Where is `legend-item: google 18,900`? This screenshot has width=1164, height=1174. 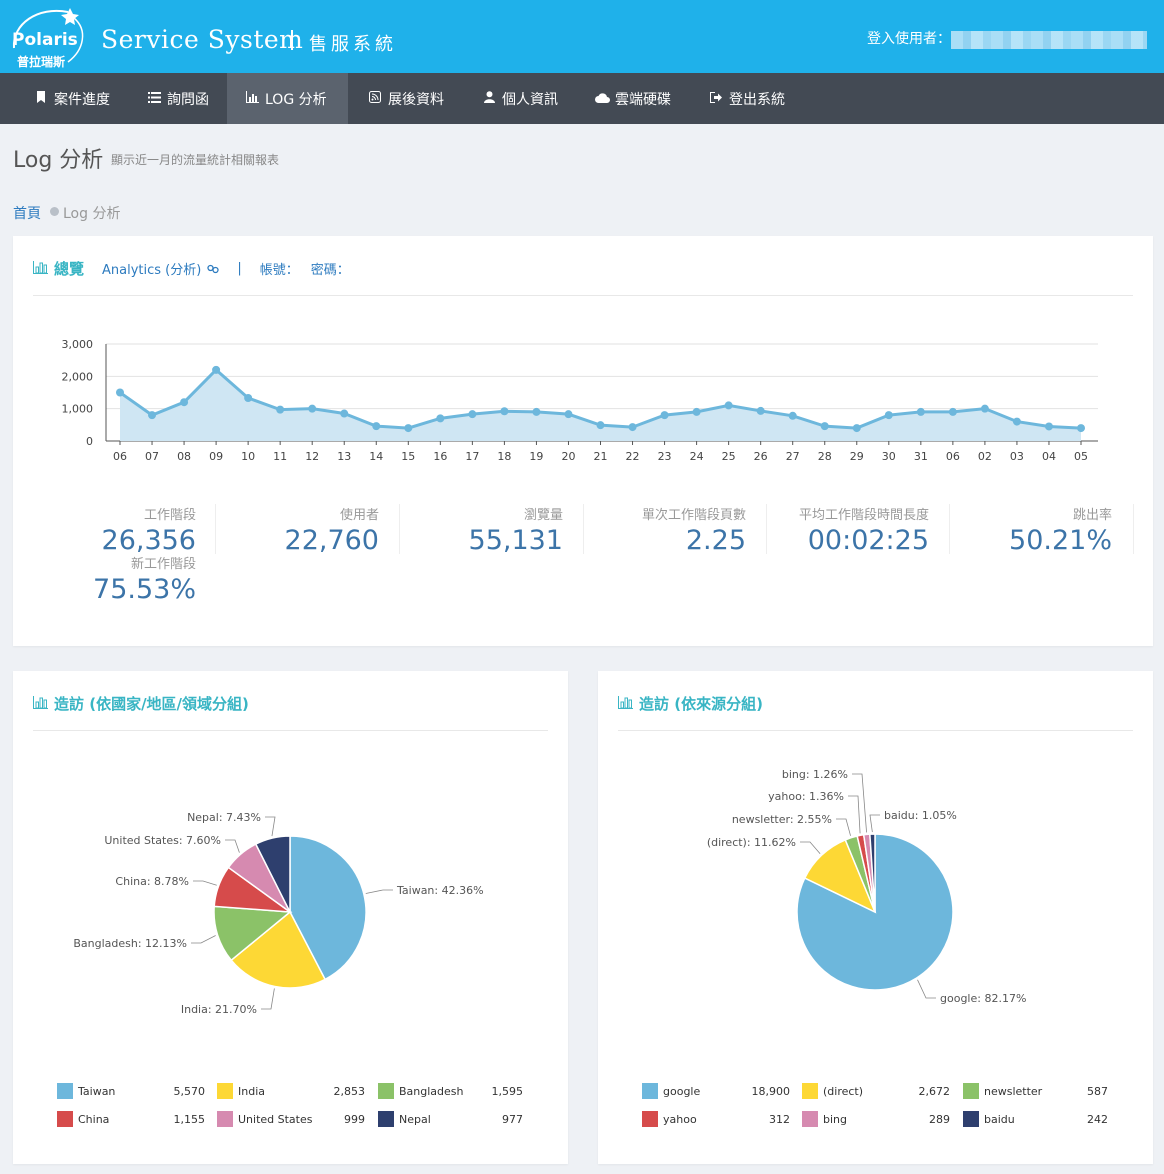 legend-item: google 18,900 is located at coordinates (716, 1091).